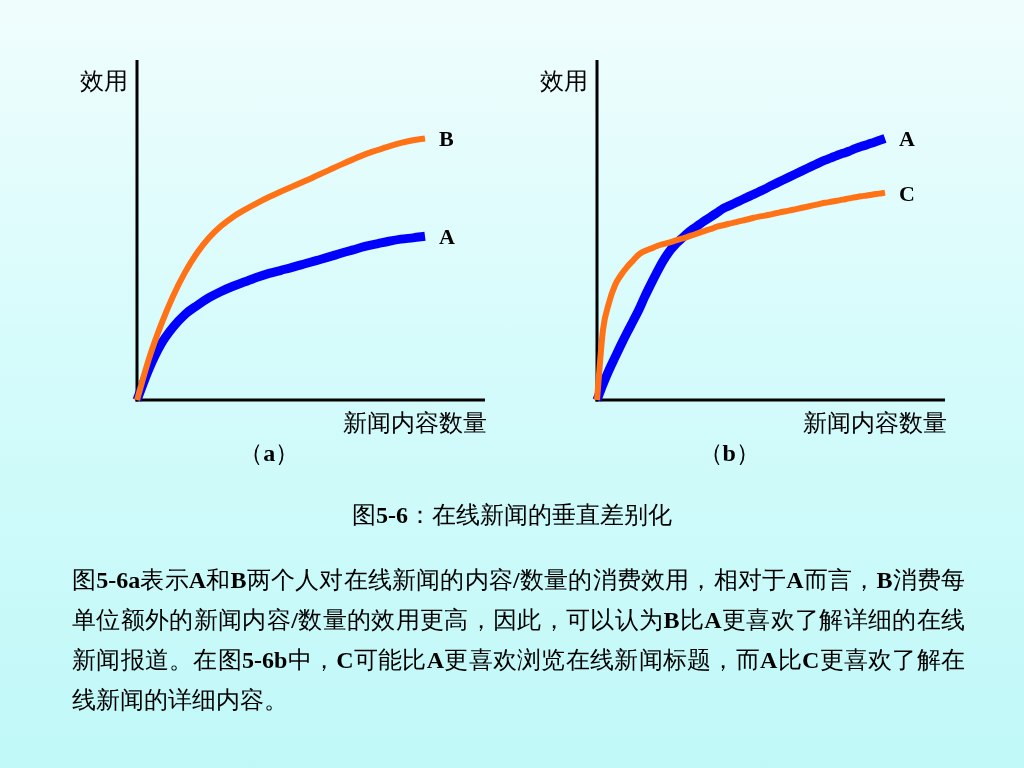  What do you see at coordinates (907, 193) in the screenshot?
I see `series-label: C` at bounding box center [907, 193].